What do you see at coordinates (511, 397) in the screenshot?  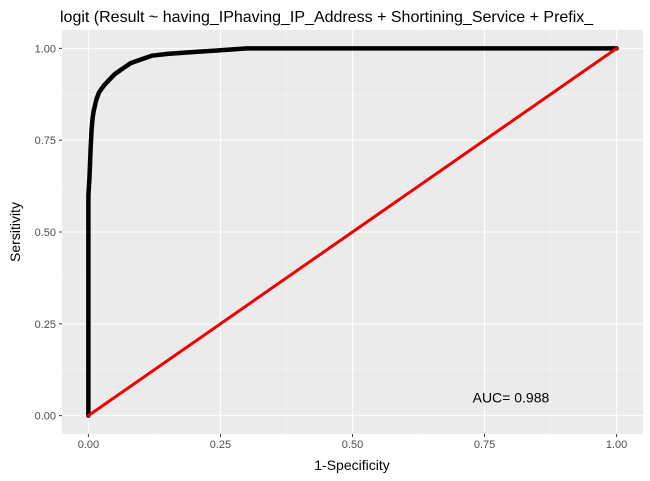 I see `auc-annotation: AUC= 0.988` at bounding box center [511, 397].